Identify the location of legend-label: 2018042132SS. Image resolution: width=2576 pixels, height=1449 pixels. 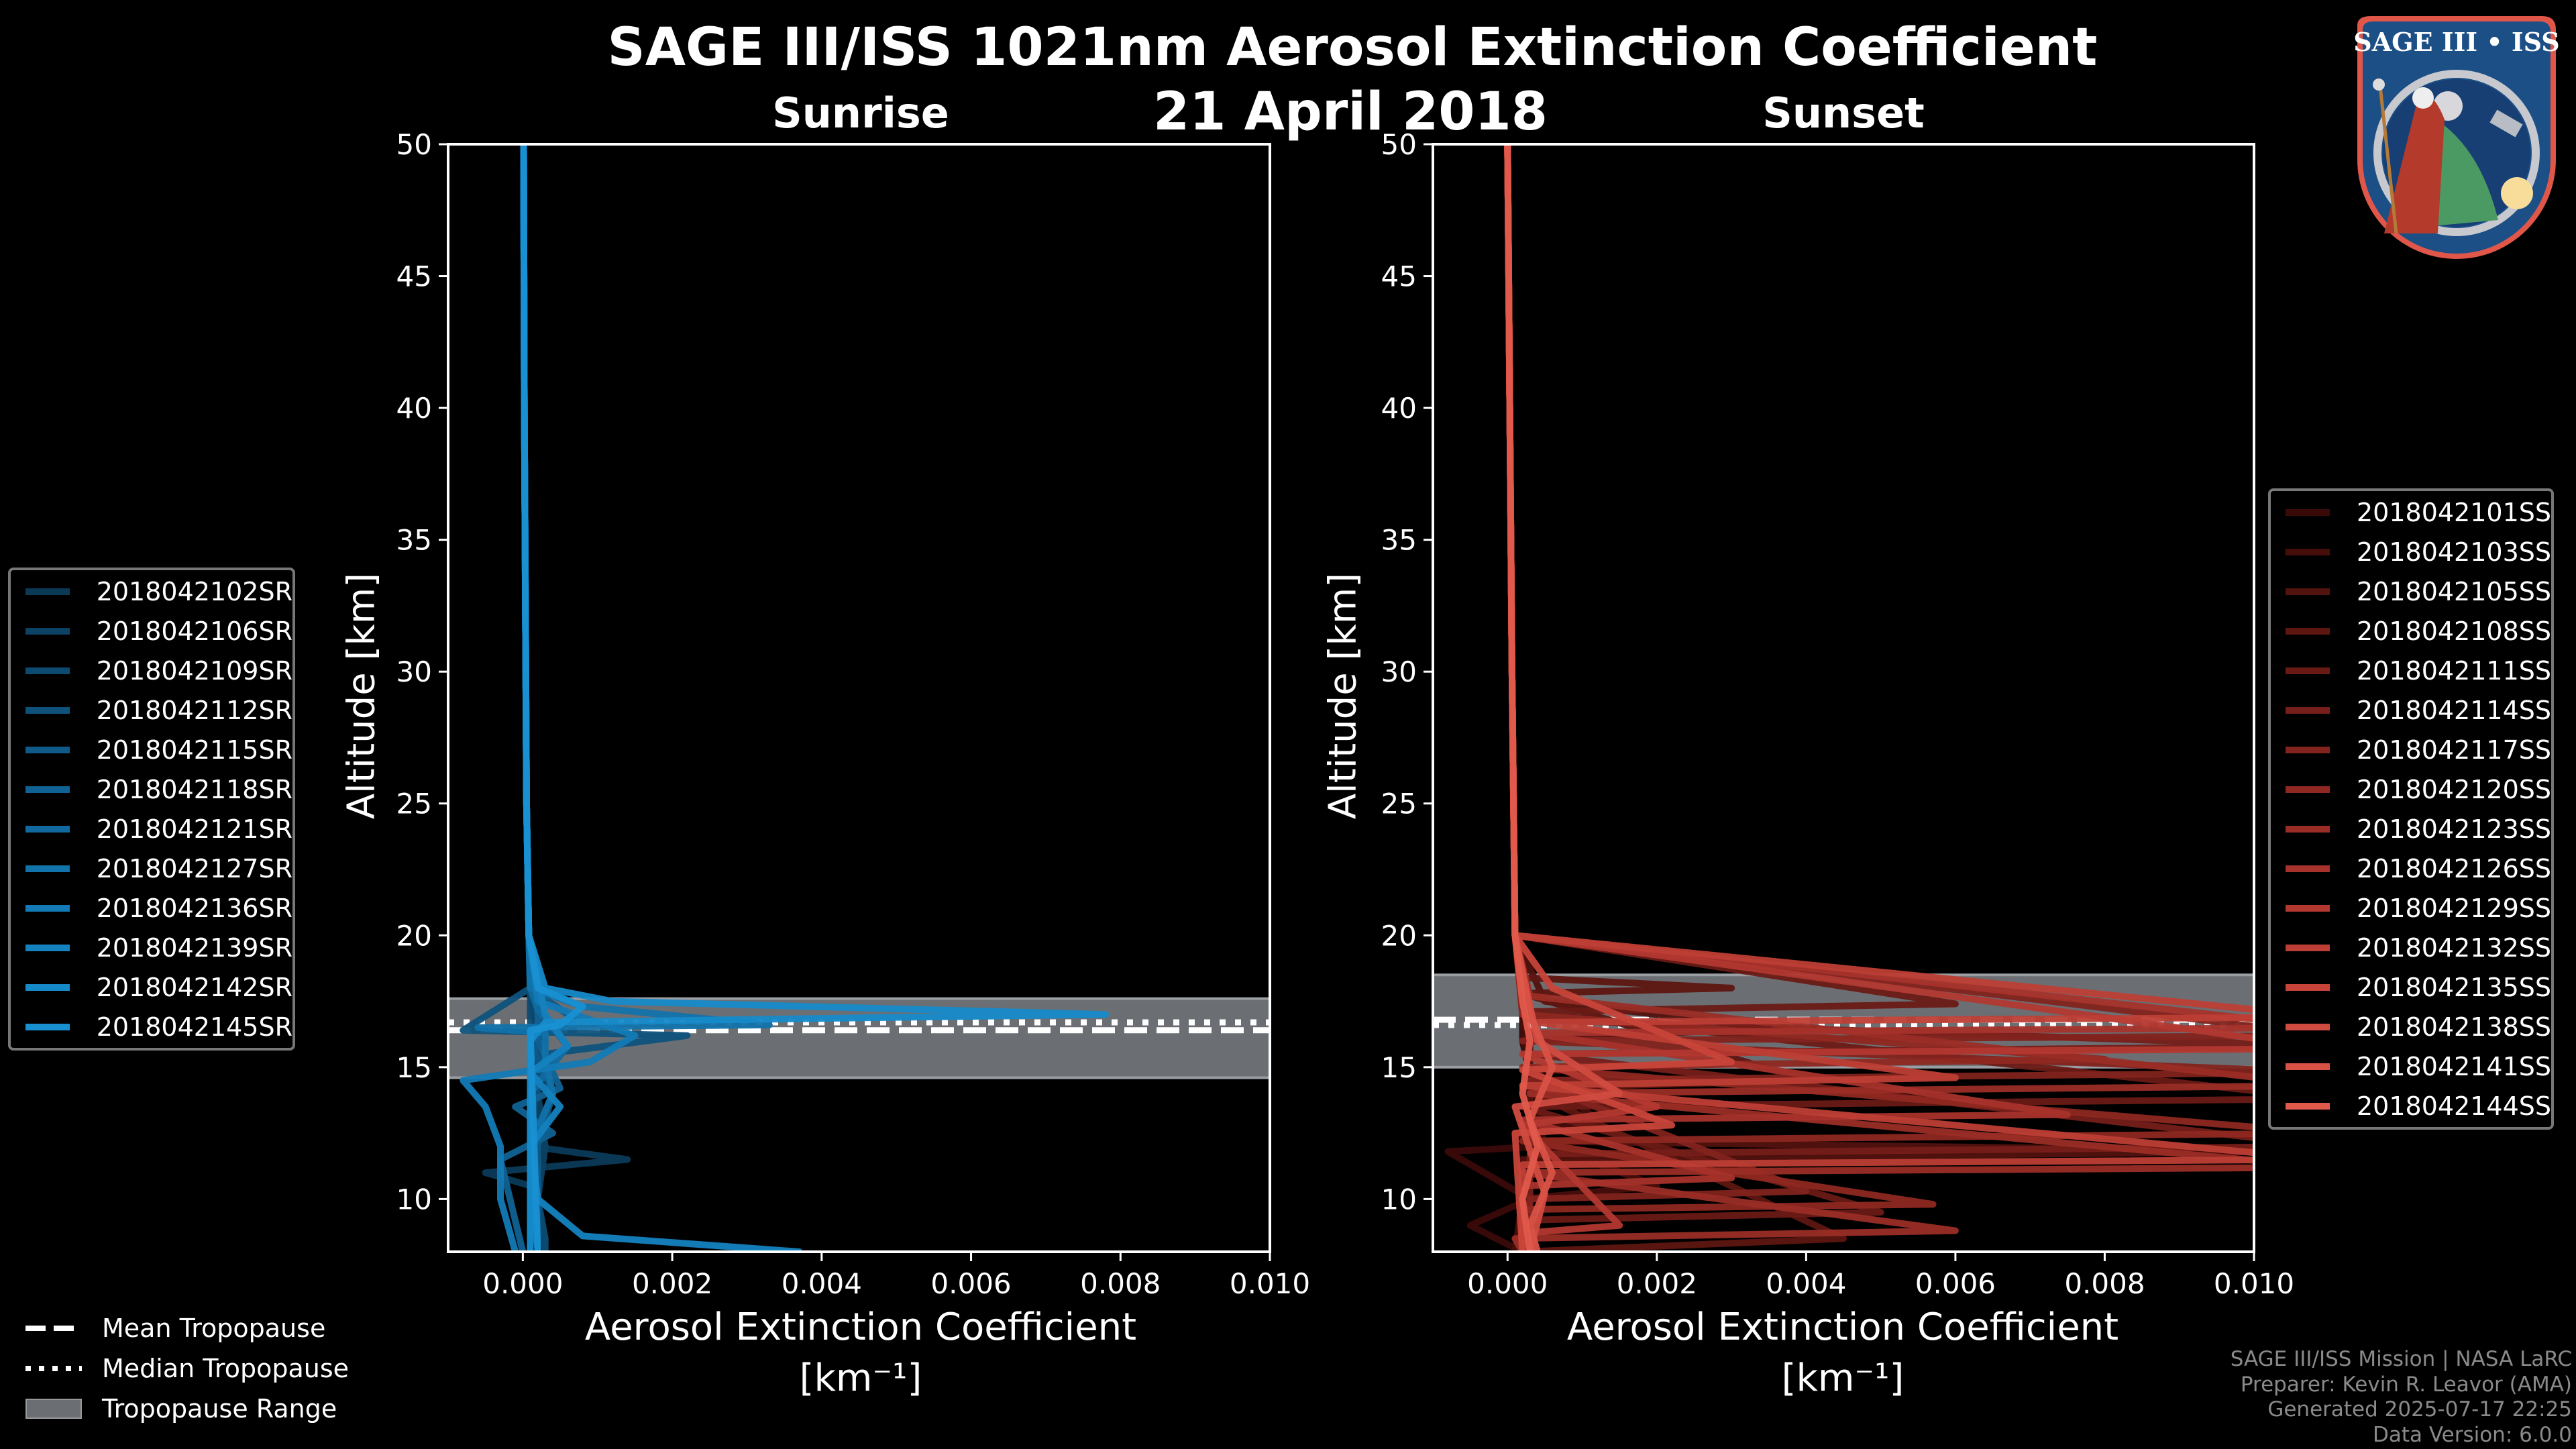
(2453, 947).